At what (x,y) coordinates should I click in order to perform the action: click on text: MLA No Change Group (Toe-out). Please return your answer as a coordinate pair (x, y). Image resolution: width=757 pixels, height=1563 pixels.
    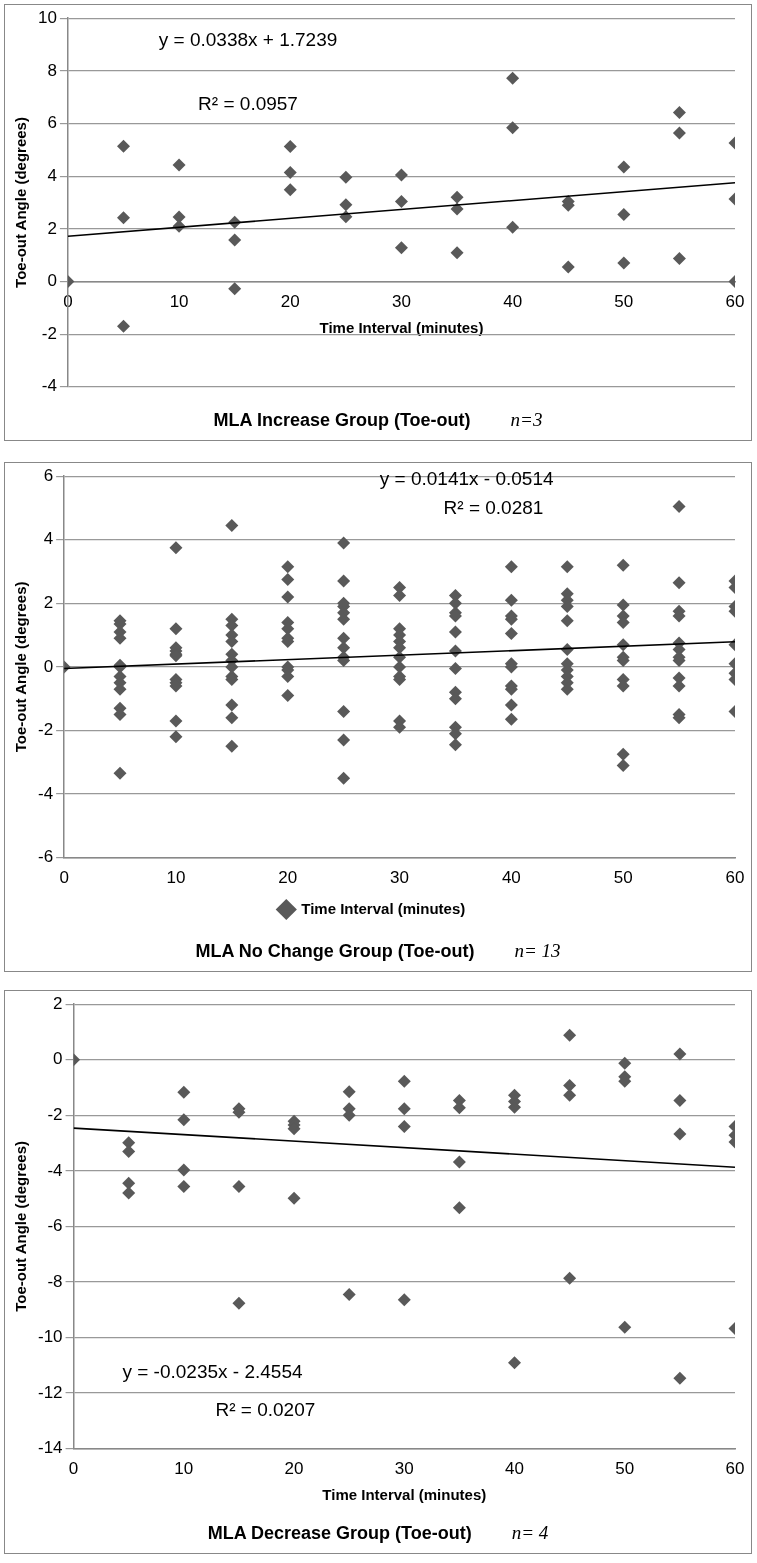
    Looking at the image, I should click on (335, 951).